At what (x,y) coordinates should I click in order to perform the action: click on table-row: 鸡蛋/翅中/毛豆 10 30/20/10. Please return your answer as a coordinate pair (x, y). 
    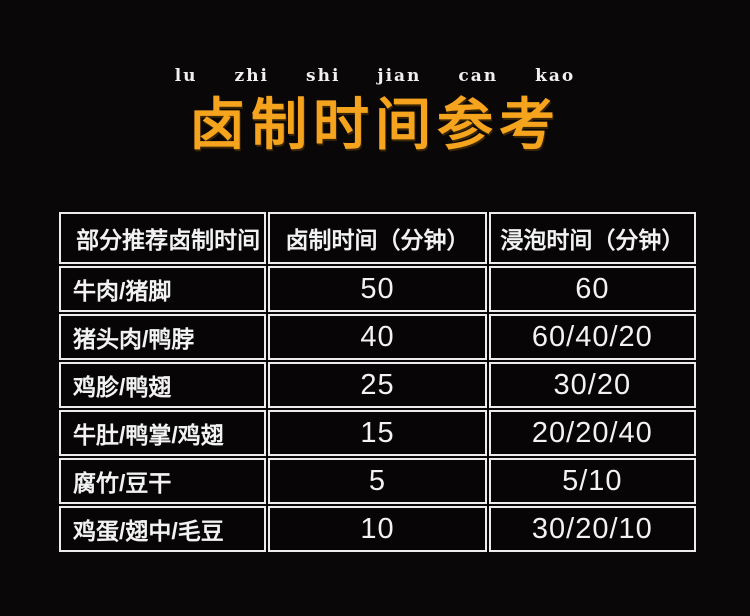
    Looking at the image, I should click on (377, 529).